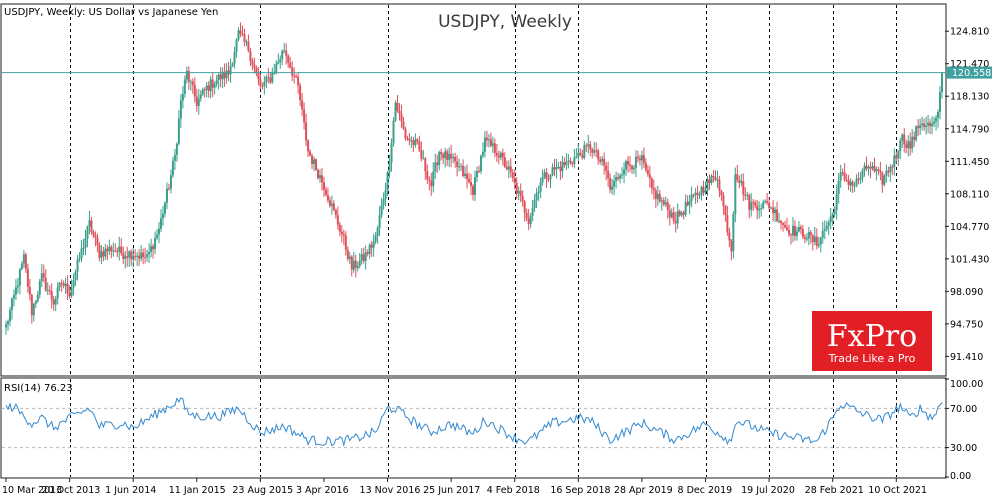  Describe the element at coordinates (969, 72) in the screenshot. I see `current-price-tag` at that location.